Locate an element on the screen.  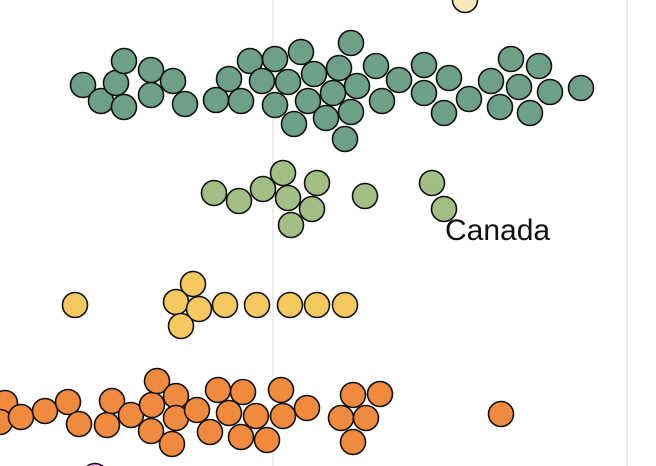
labels-layer: Canada is located at coordinates (497, 230).